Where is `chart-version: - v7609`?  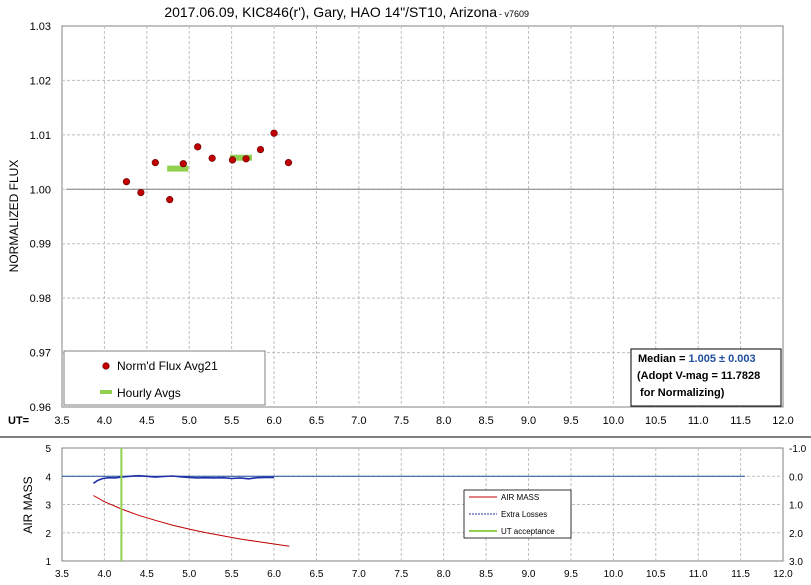 chart-version: - v7609 is located at coordinates (514, 14).